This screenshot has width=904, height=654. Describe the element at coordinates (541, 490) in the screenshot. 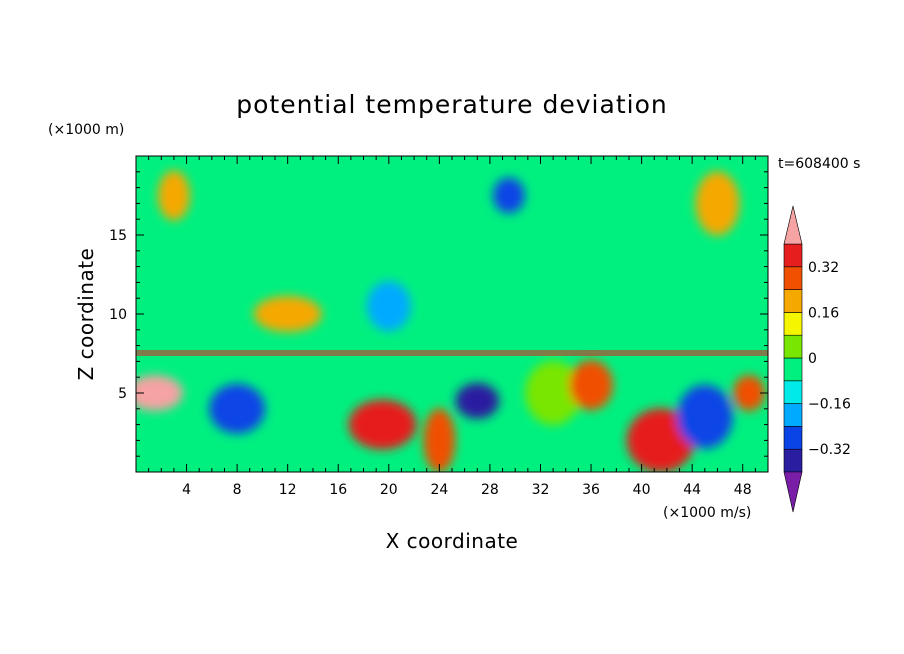

I see `x-tick-label: 32` at that location.